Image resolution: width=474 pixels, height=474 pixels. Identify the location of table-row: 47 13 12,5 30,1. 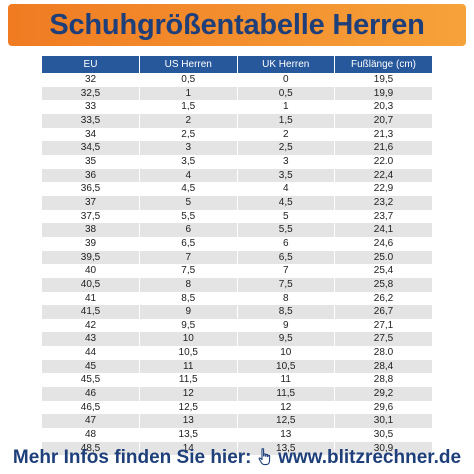
(237, 421).